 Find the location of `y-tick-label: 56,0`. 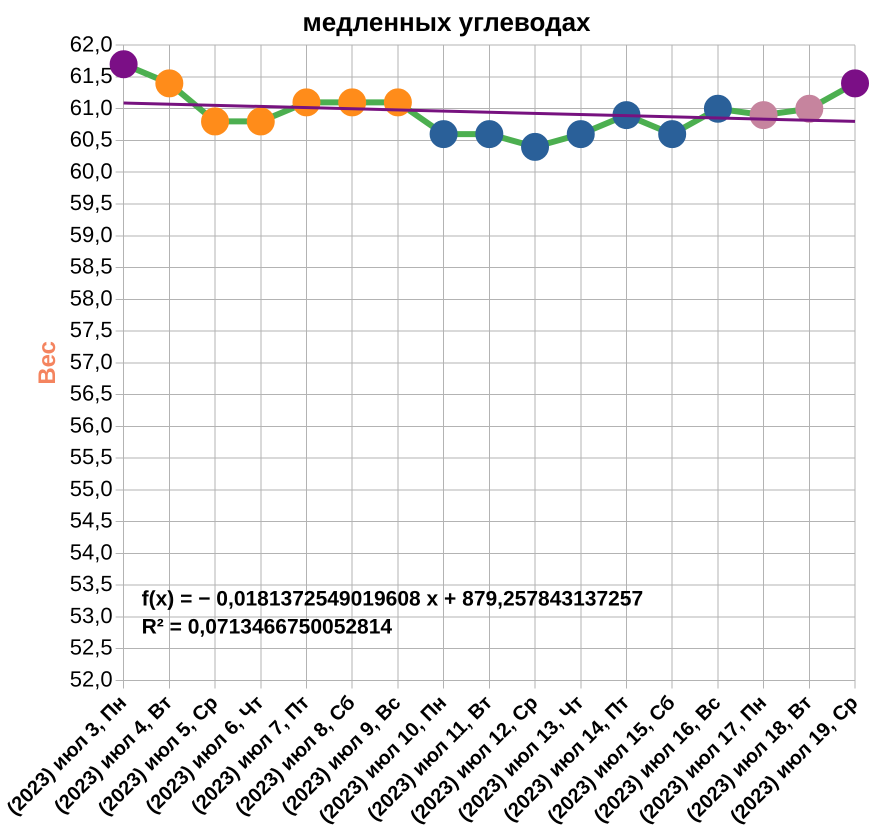

y-tick-label: 56,0 is located at coordinates (91, 425).